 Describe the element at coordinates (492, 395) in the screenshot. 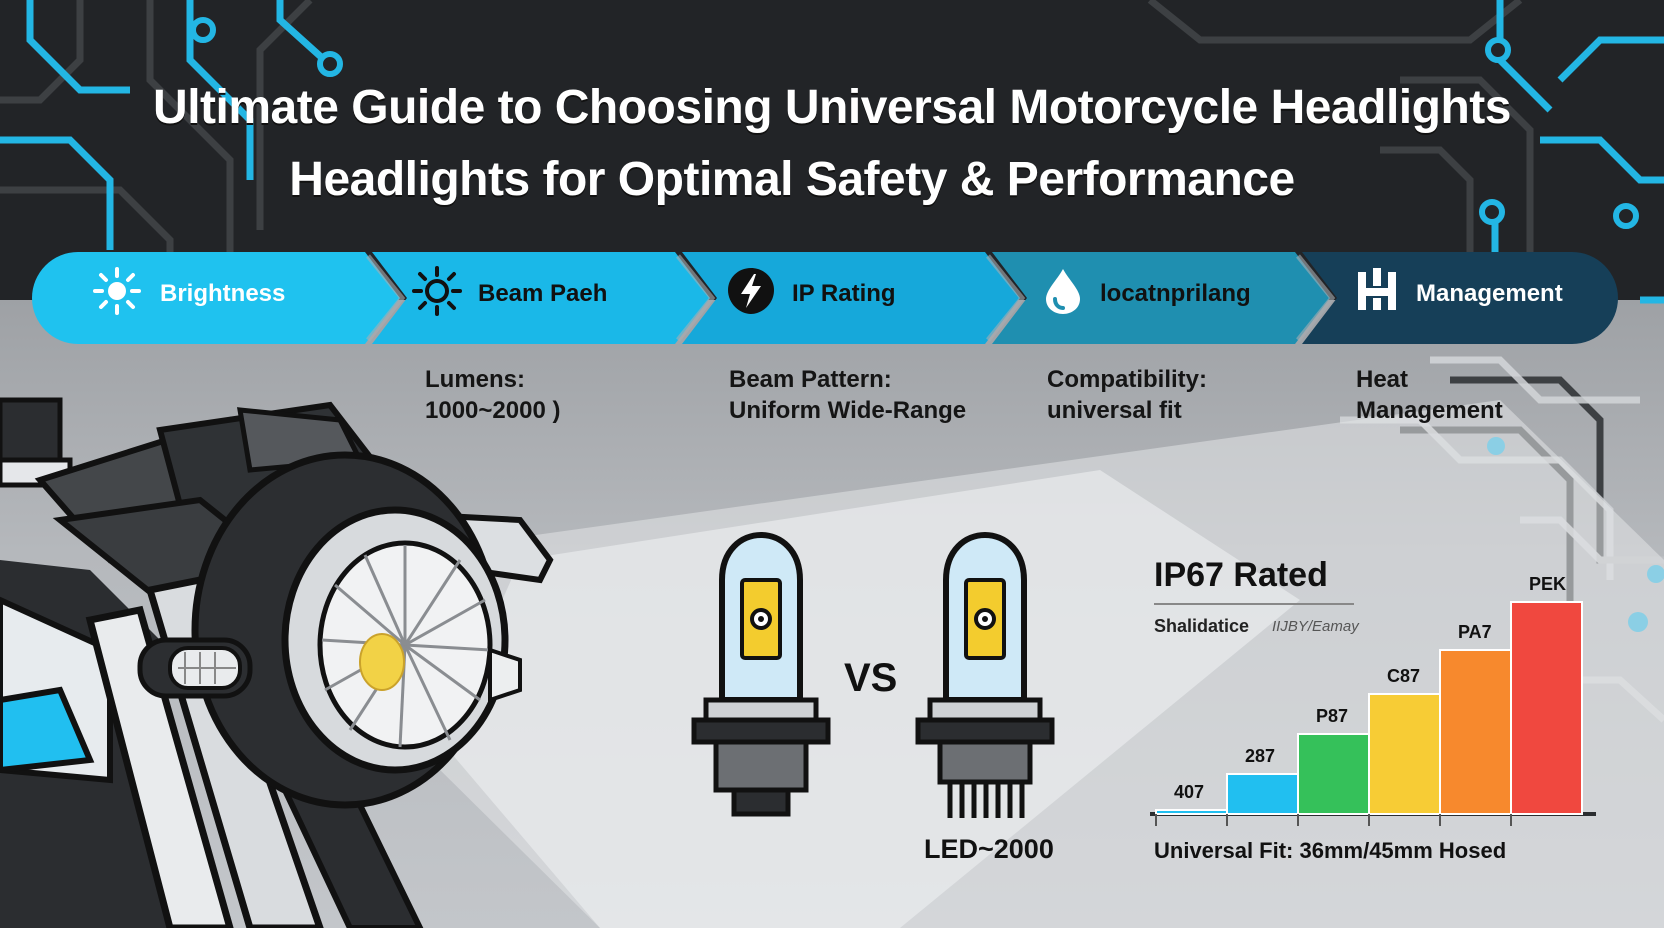

I see `spec-lumens: Lumens: 1000~2000 )` at that location.